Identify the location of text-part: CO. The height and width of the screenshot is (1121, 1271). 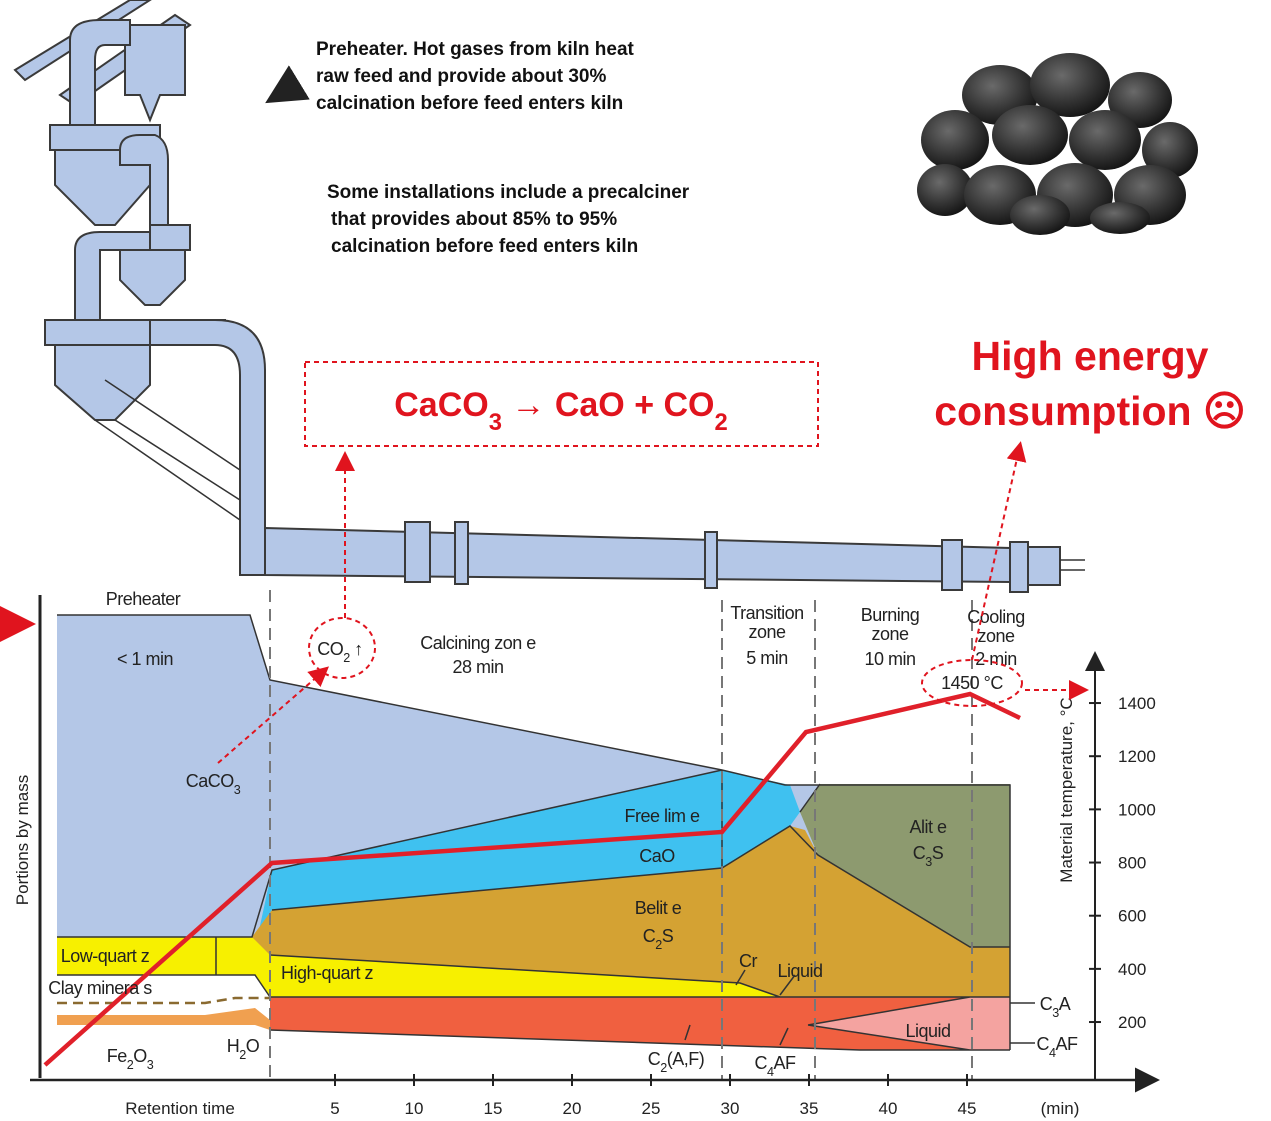
(330, 649).